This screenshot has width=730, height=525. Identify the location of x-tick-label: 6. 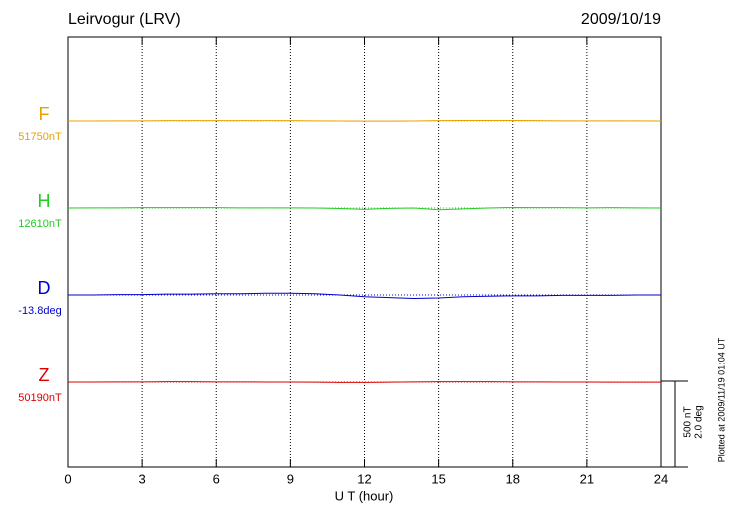
(216, 478).